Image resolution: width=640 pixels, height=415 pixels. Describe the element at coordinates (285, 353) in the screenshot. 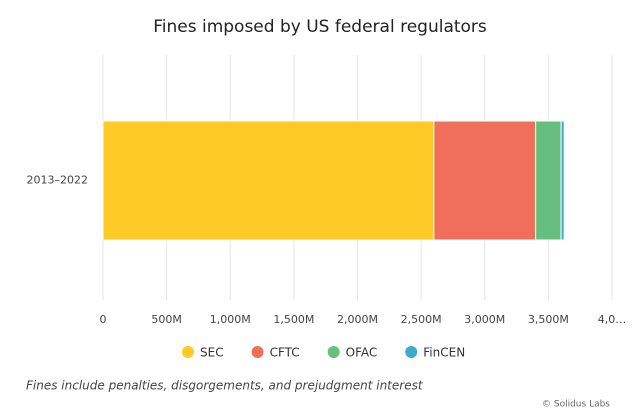

I see `legend-label: CFTC` at that location.